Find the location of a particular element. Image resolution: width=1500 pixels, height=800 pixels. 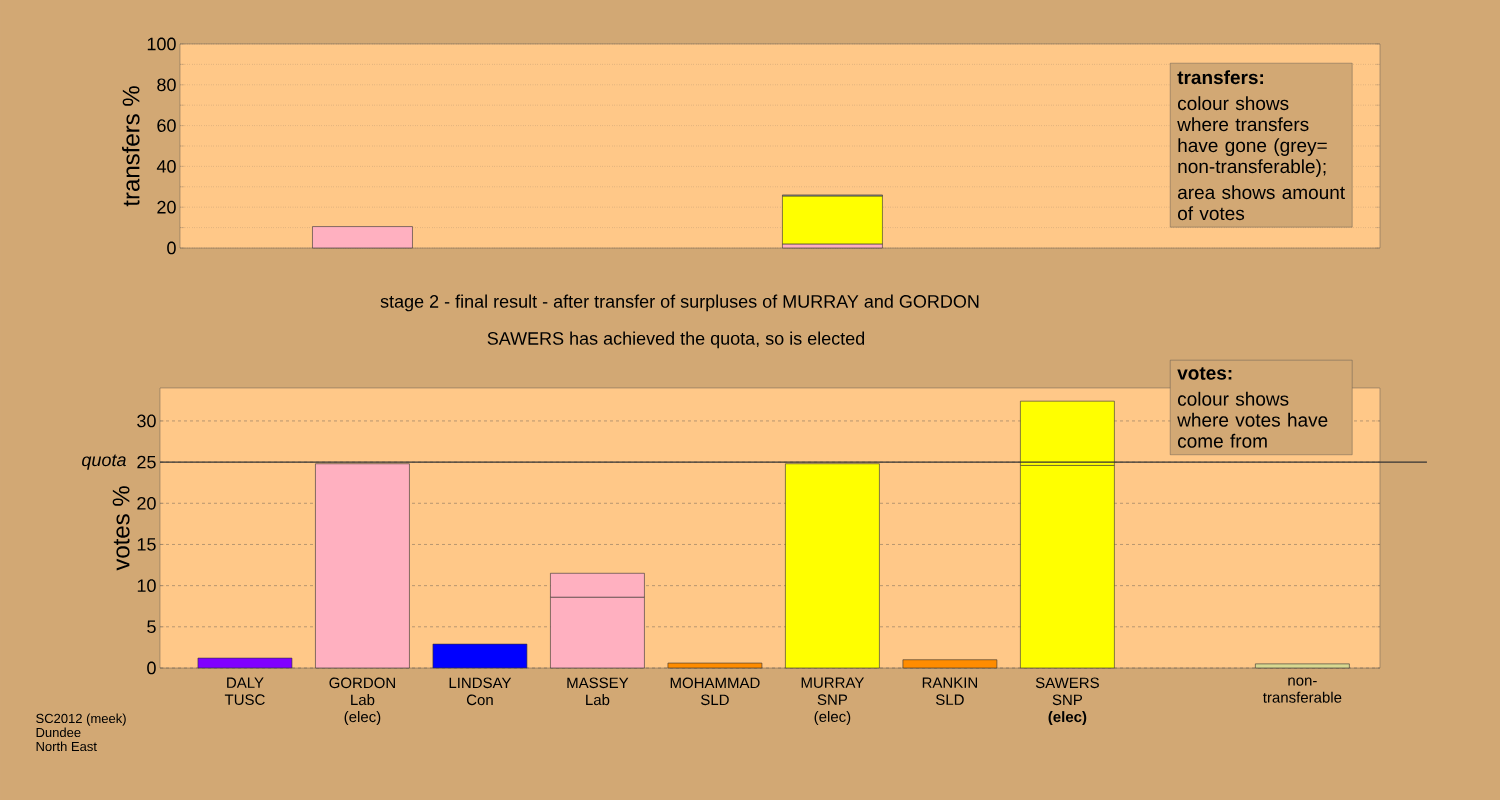

x-tick-label: RANKIN SLD is located at coordinates (950, 691).